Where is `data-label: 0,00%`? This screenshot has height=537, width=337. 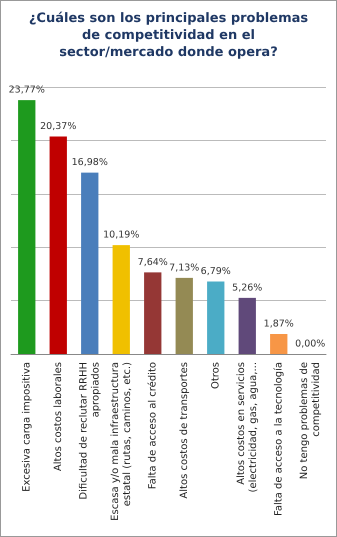 data-label: 0,00% is located at coordinates (310, 344).